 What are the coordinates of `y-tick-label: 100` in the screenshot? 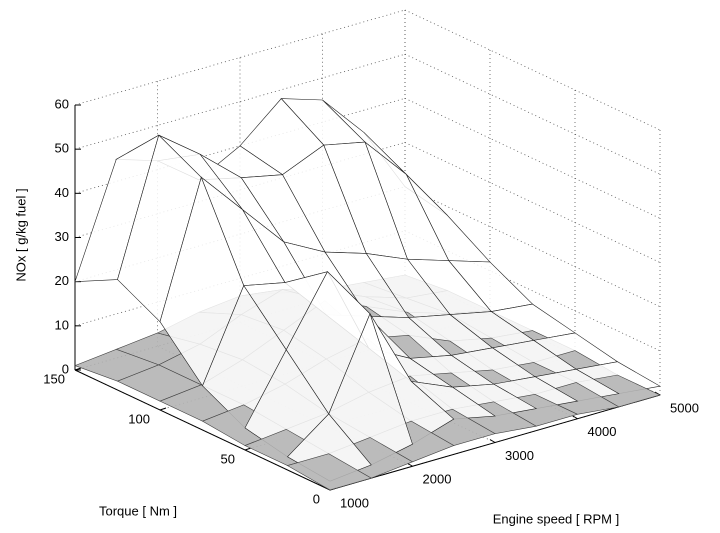 It's located at (139, 418).